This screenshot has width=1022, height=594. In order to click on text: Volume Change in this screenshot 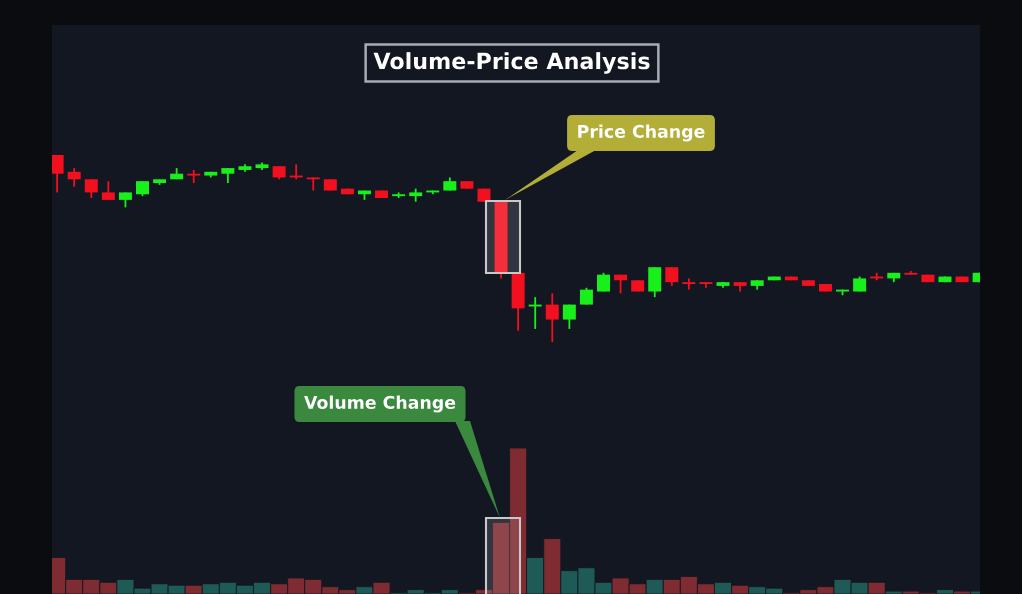, I will do `click(380, 404)`.